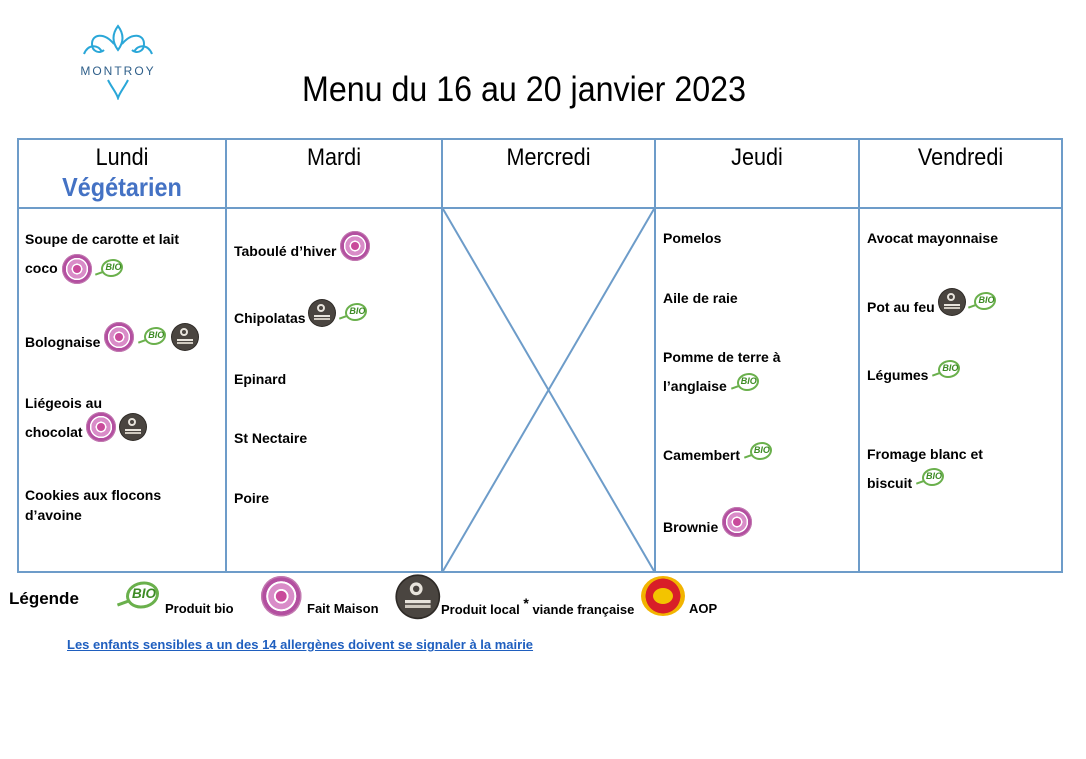 The width and height of the screenshot is (1086, 759). Describe the element at coordinates (548, 157) in the screenshot. I see `day-name: Mercredi` at that location.